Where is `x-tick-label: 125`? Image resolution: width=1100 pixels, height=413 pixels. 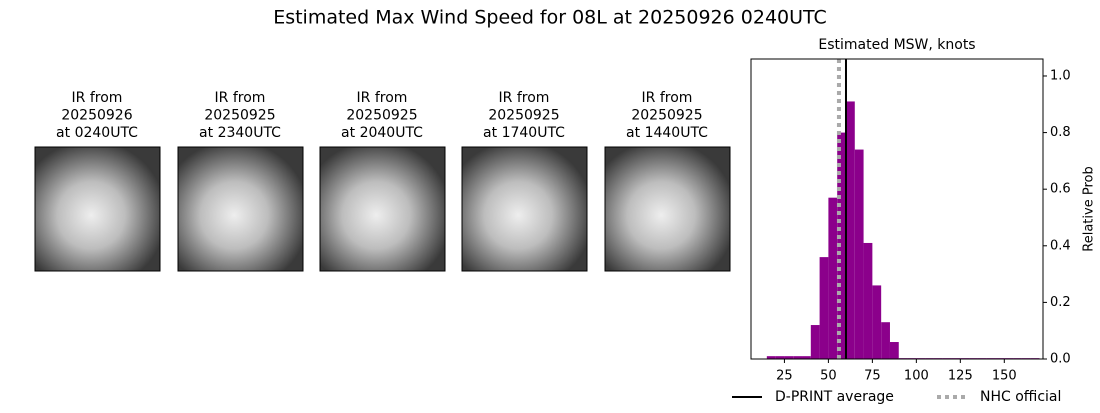
x-tick-label: 125 is located at coordinates (960, 376).